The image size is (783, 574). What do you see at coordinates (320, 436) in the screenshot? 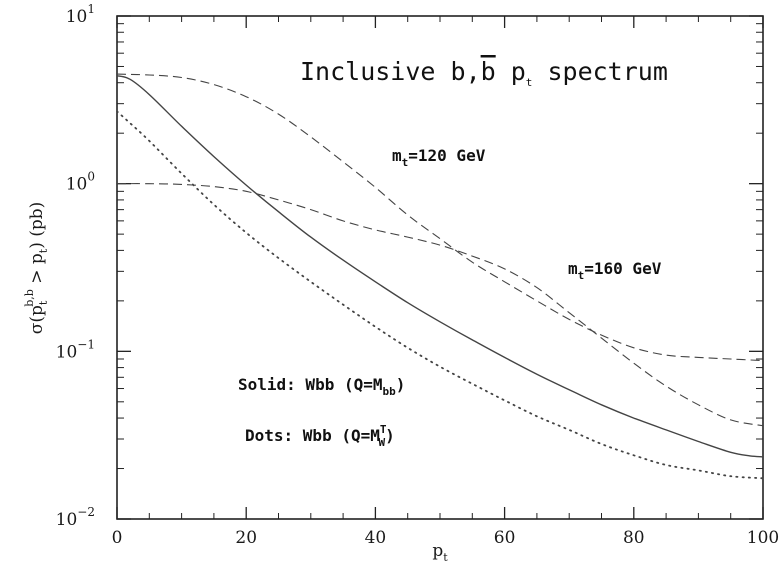
I see `legend-dots: Dots: Wbb (Q=MT W)` at bounding box center [320, 436].